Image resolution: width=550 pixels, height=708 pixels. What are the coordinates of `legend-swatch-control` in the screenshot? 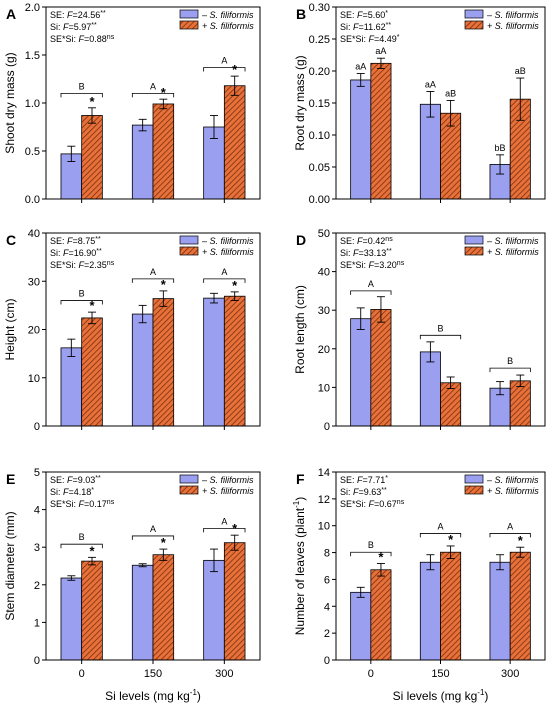 It's located at (474, 479).